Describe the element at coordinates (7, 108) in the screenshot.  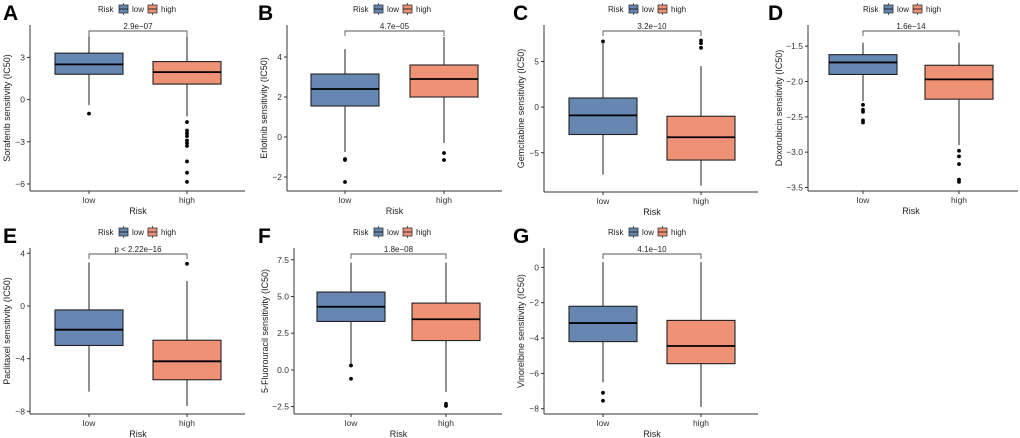
I see `y-axis-title: Sorafenib sensitivity (IC50)` at that location.